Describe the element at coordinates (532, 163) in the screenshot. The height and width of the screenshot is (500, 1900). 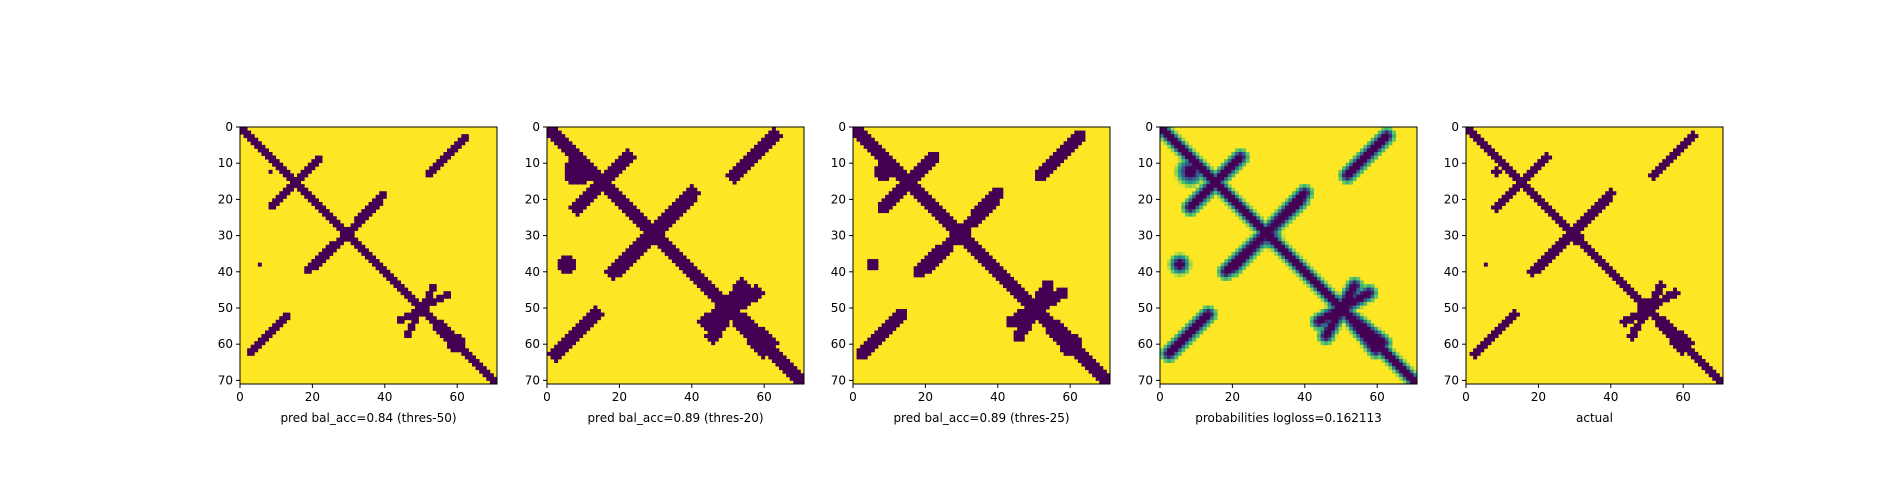
I see `y-tick-label: 10` at that location.